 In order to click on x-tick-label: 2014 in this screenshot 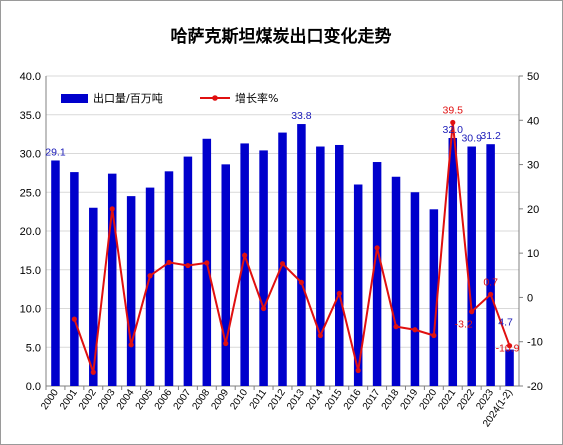, I will do `click(315, 399)`.